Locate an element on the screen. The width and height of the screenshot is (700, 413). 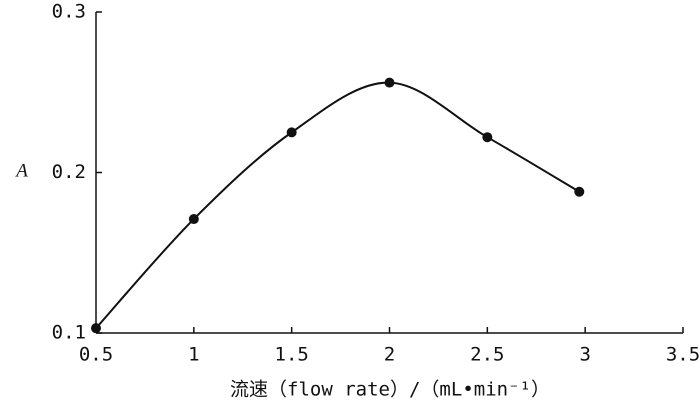
x-tick-label: 2 is located at coordinates (389, 355).